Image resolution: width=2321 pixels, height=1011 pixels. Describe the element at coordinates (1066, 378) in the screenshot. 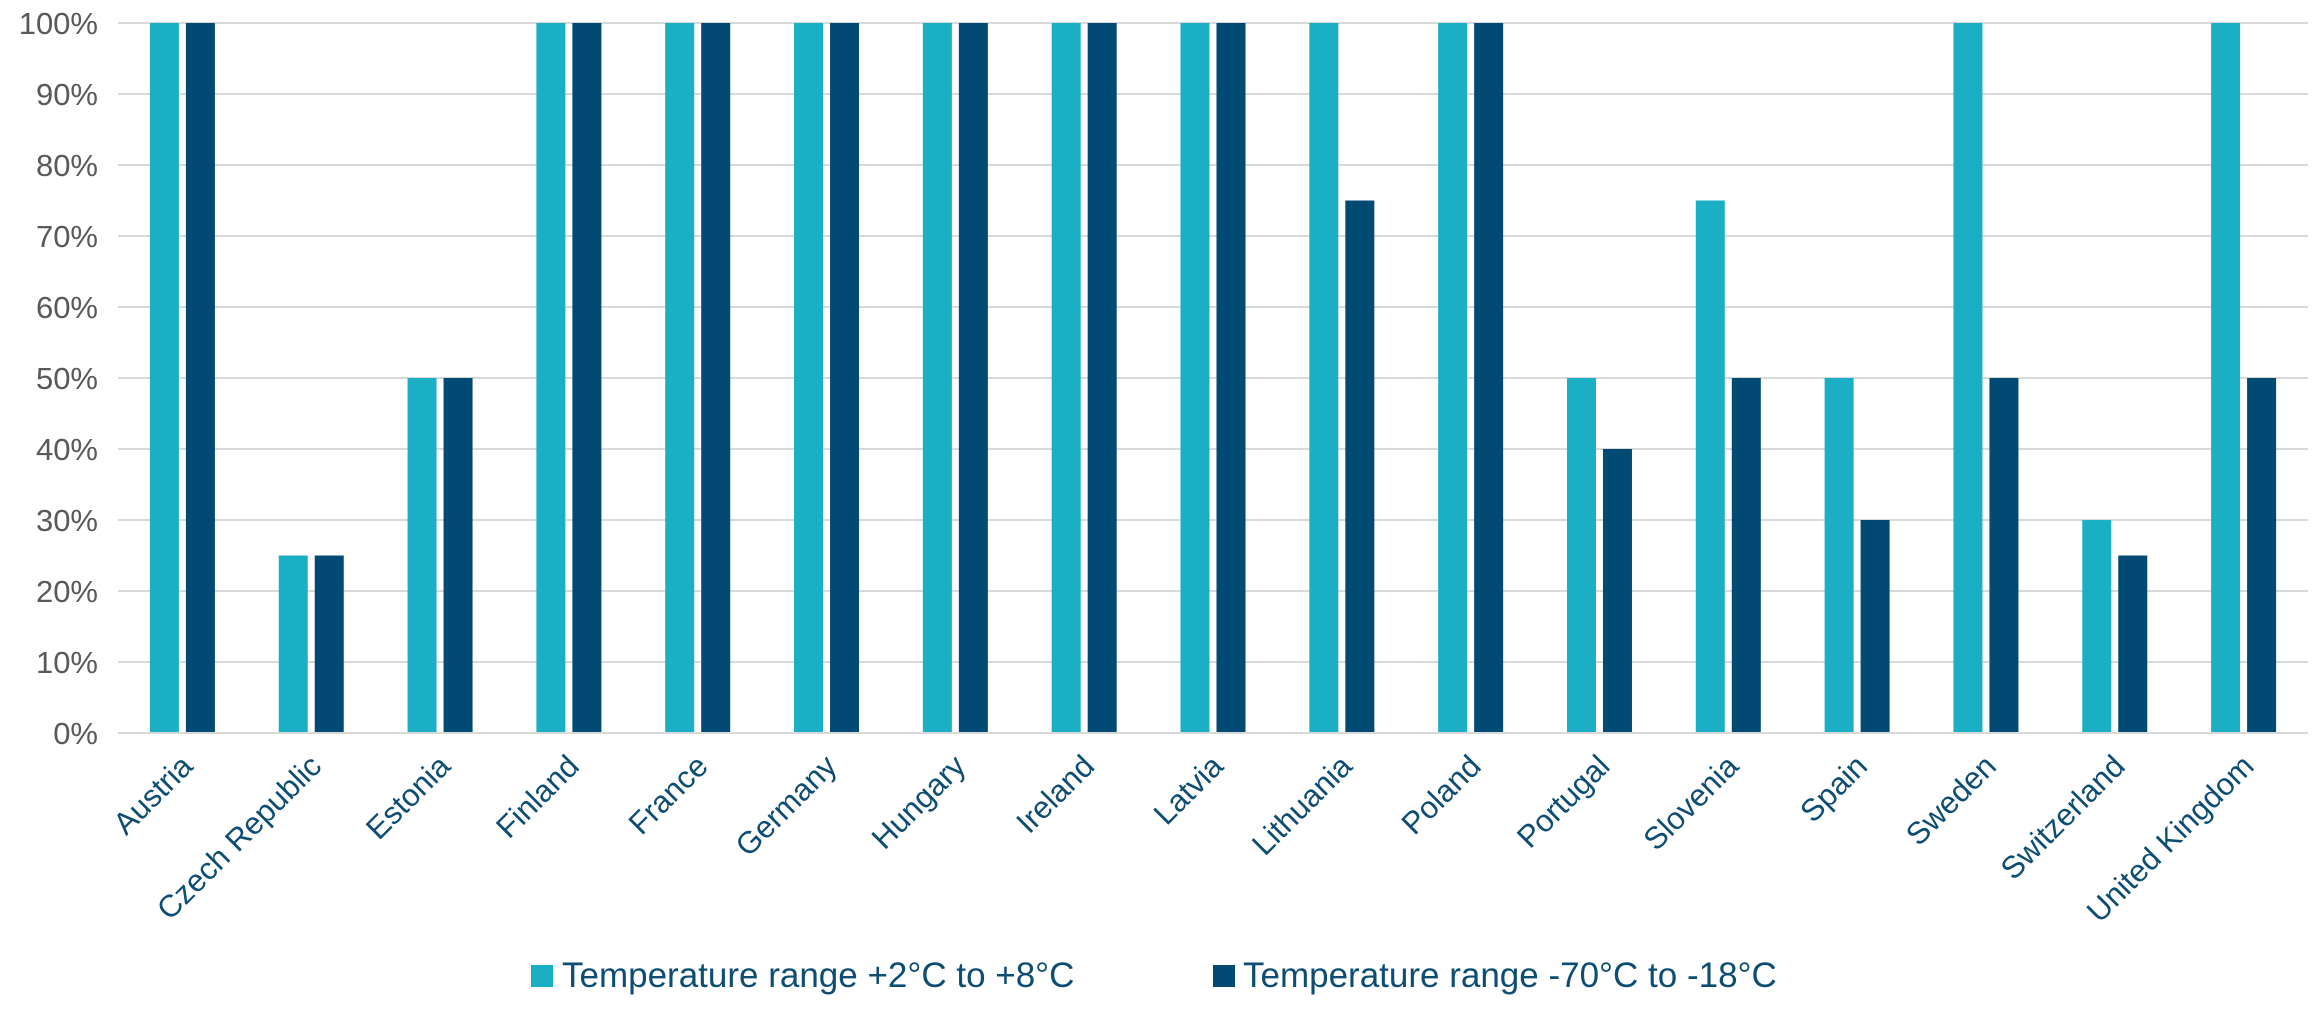

I see `bar-series-1-ireland` at that location.